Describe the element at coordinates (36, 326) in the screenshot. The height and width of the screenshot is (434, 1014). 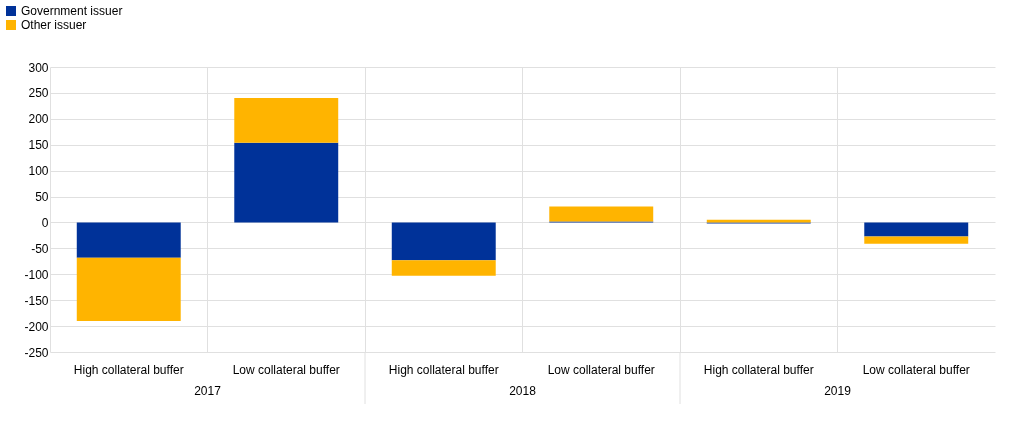
I see `y-tick-label: -200` at that location.